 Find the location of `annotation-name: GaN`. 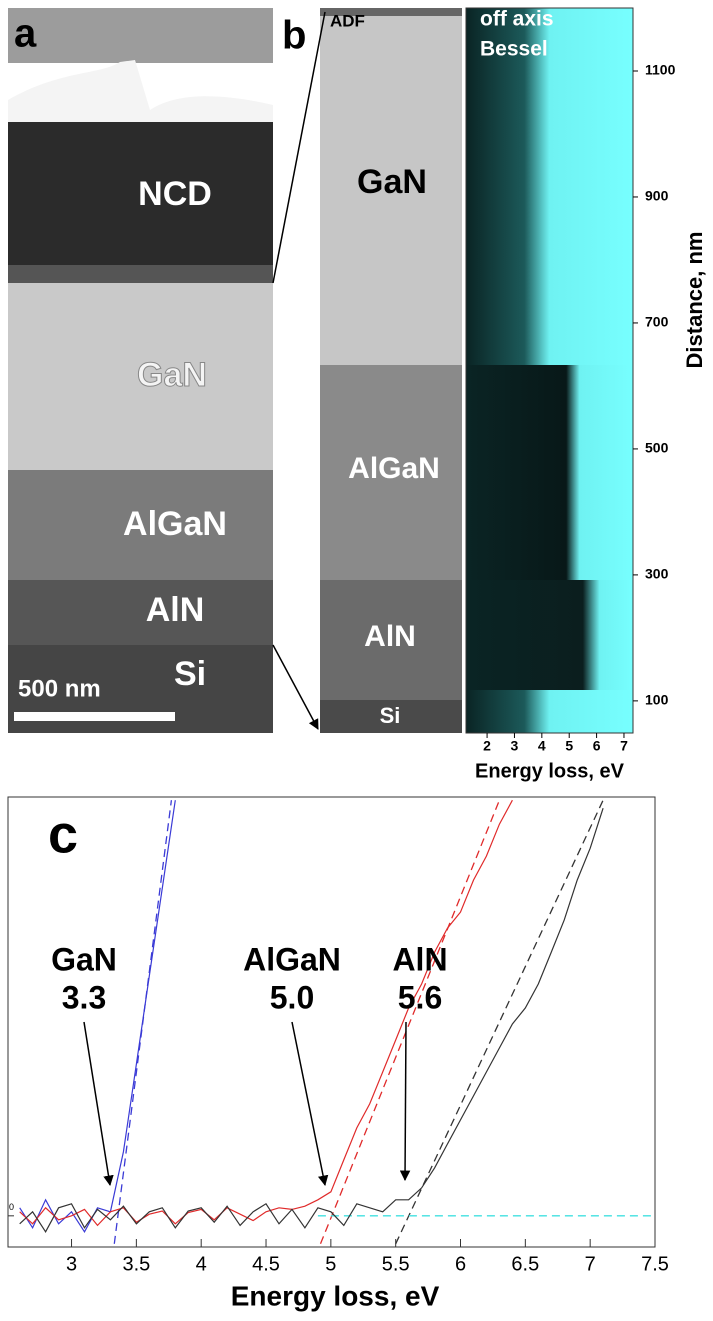

annotation-name: GaN is located at coordinates (84, 959).